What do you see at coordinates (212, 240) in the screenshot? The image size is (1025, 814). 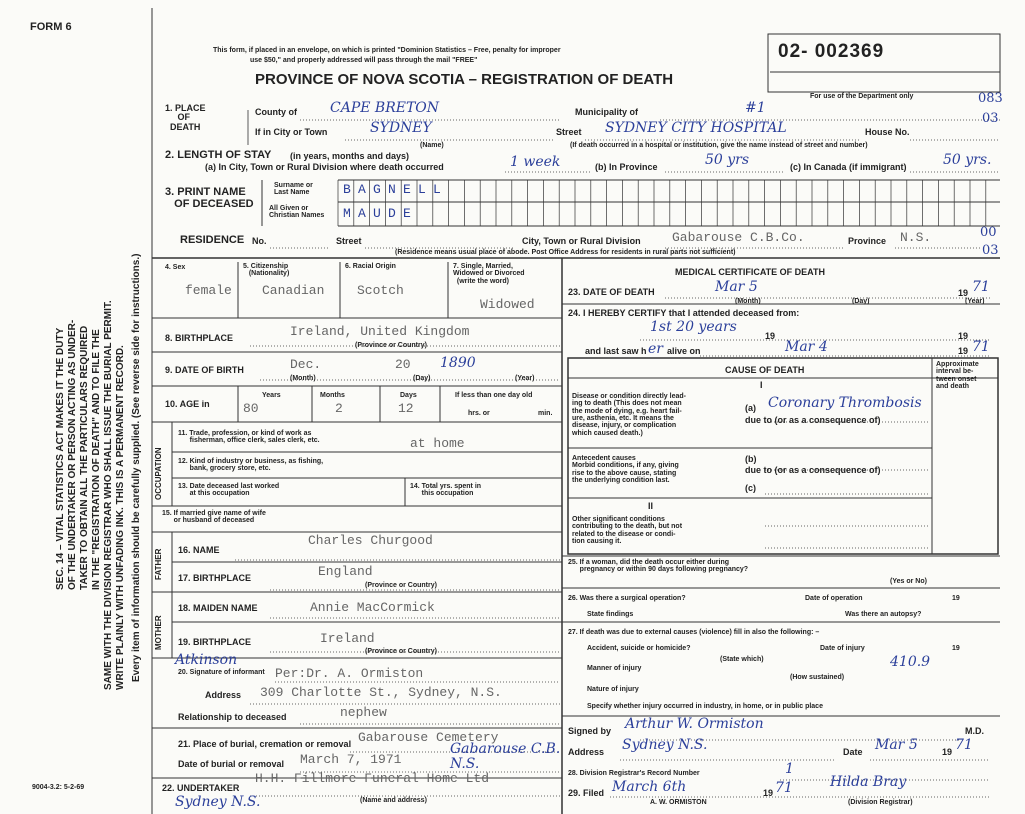 I see `heading: RESIDENCE` at bounding box center [212, 240].